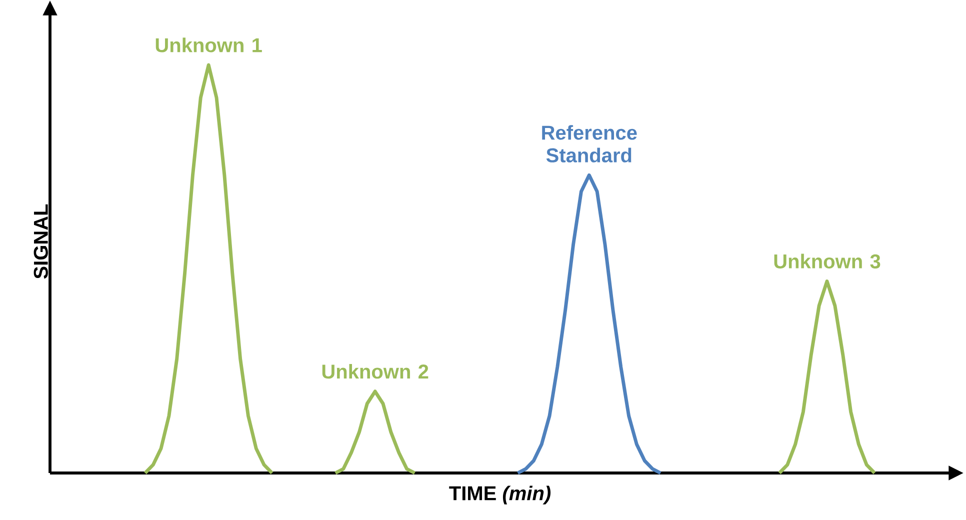  What do you see at coordinates (41, 241) in the screenshot?
I see `y-axis-title: SIGNAL` at bounding box center [41, 241].